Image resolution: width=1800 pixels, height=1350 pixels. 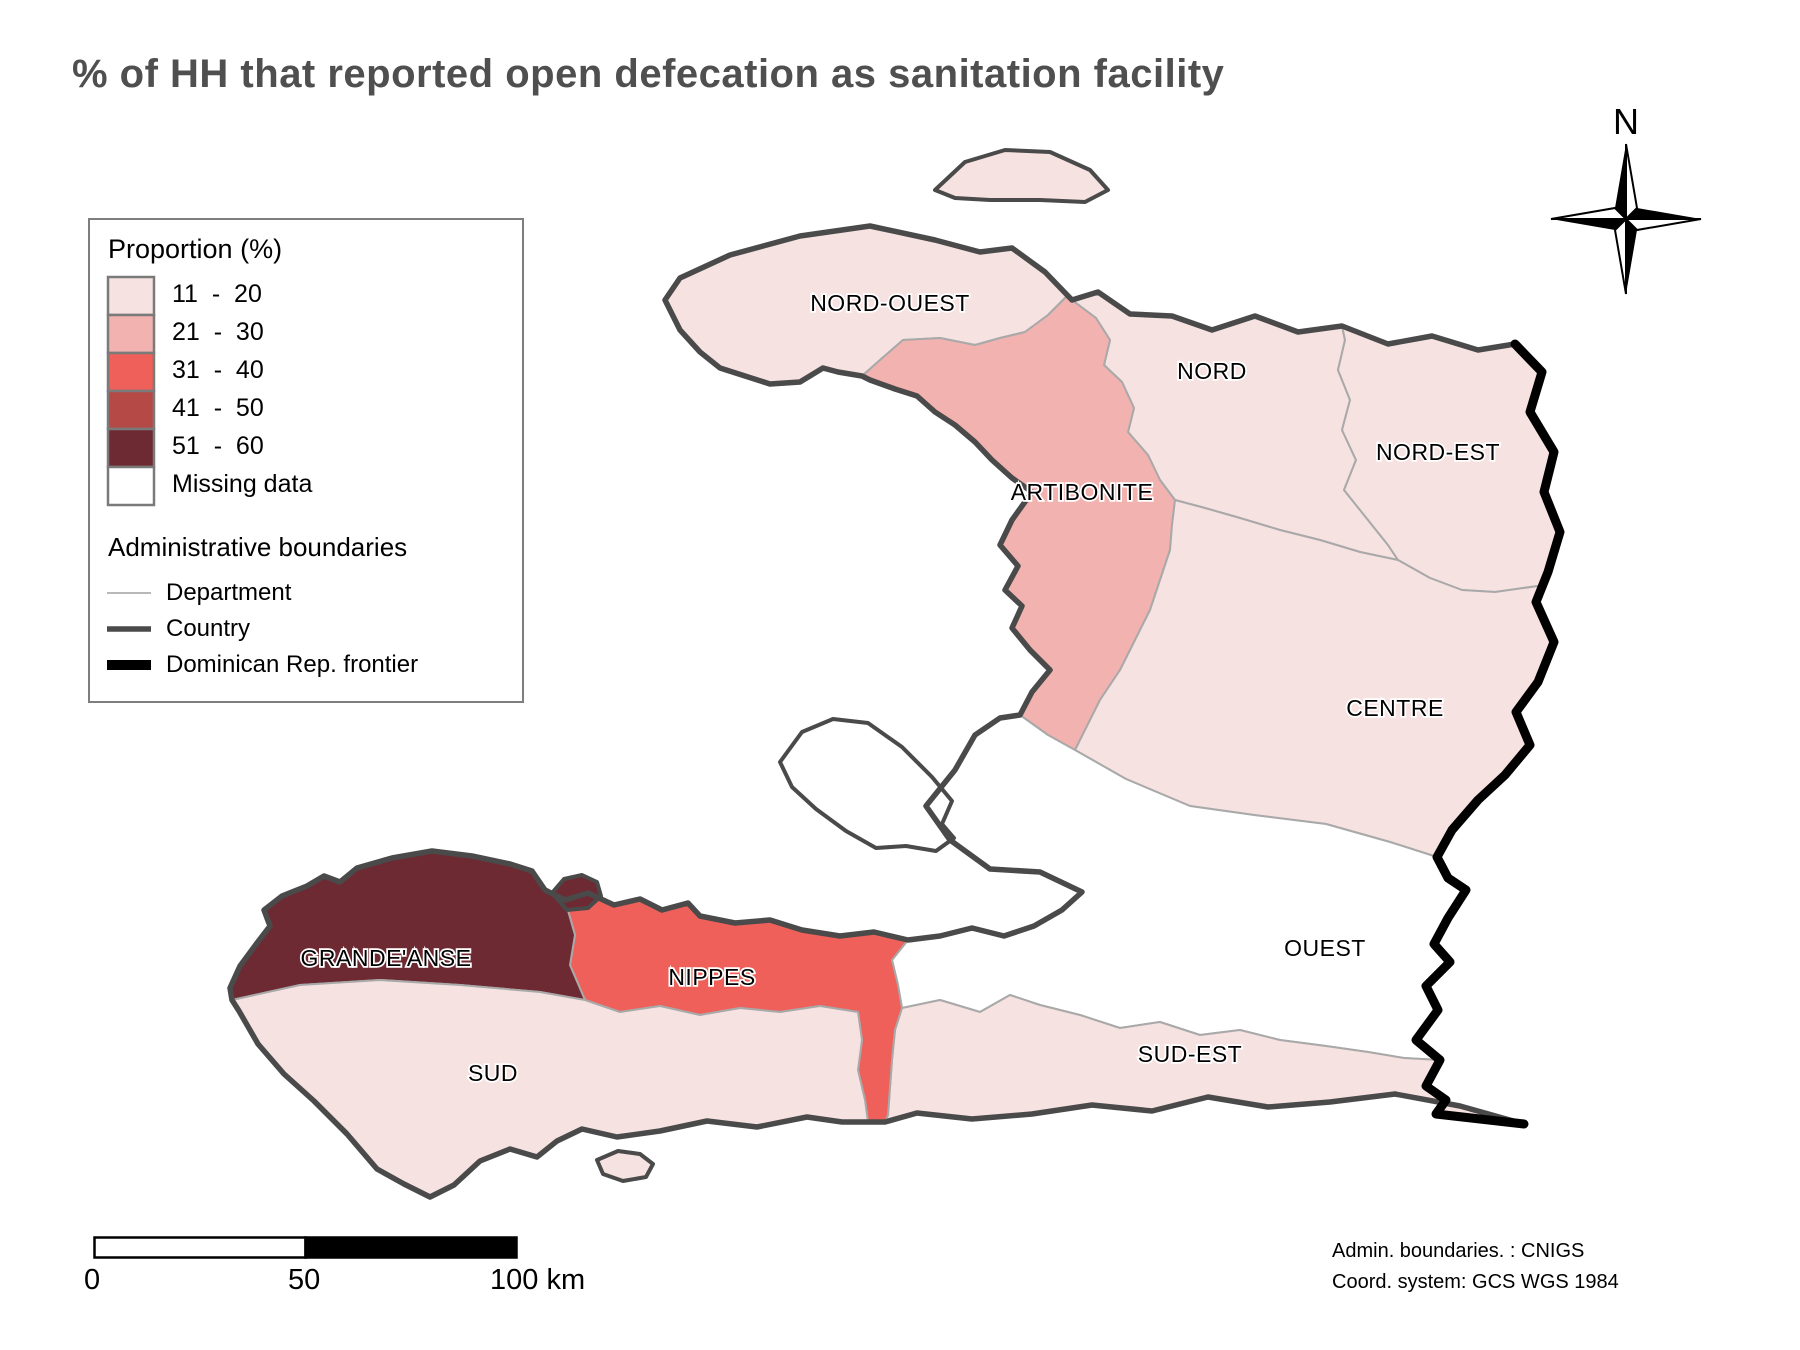 I want to click on credit-coord-system: Coord. system: GCS WGS 1984, so click(x=1475, y=1282).